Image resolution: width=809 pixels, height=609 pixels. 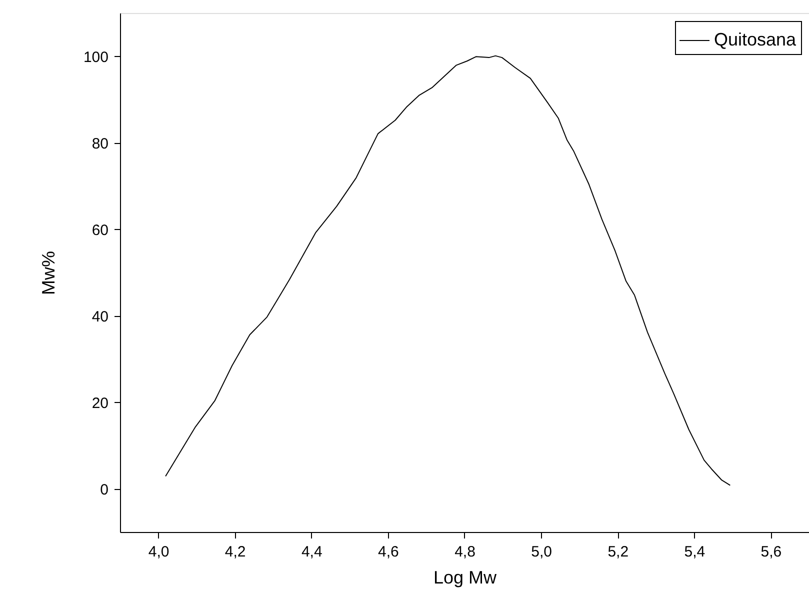 What do you see at coordinates (388, 552) in the screenshot?
I see `x-tick-label: 4,6` at bounding box center [388, 552].